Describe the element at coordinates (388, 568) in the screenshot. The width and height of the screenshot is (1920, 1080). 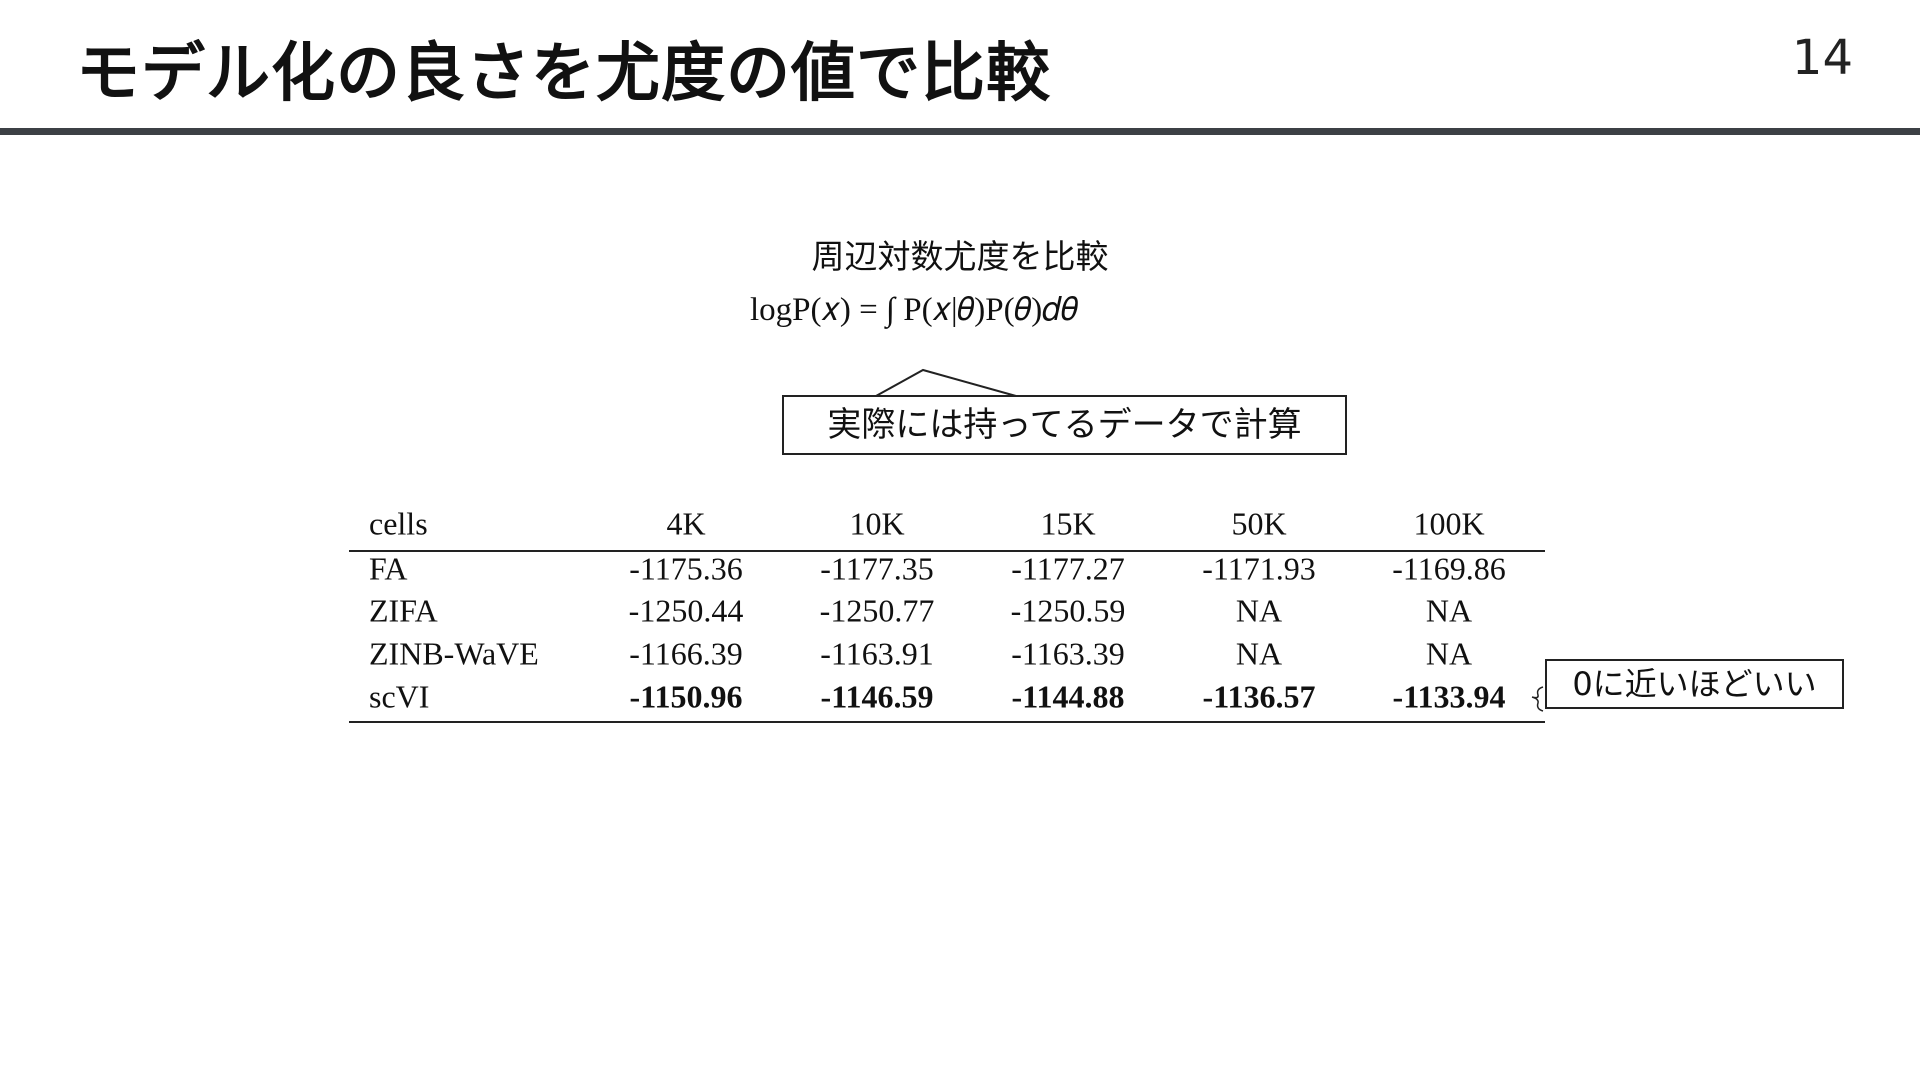
I see `table-cell: FA` at that location.